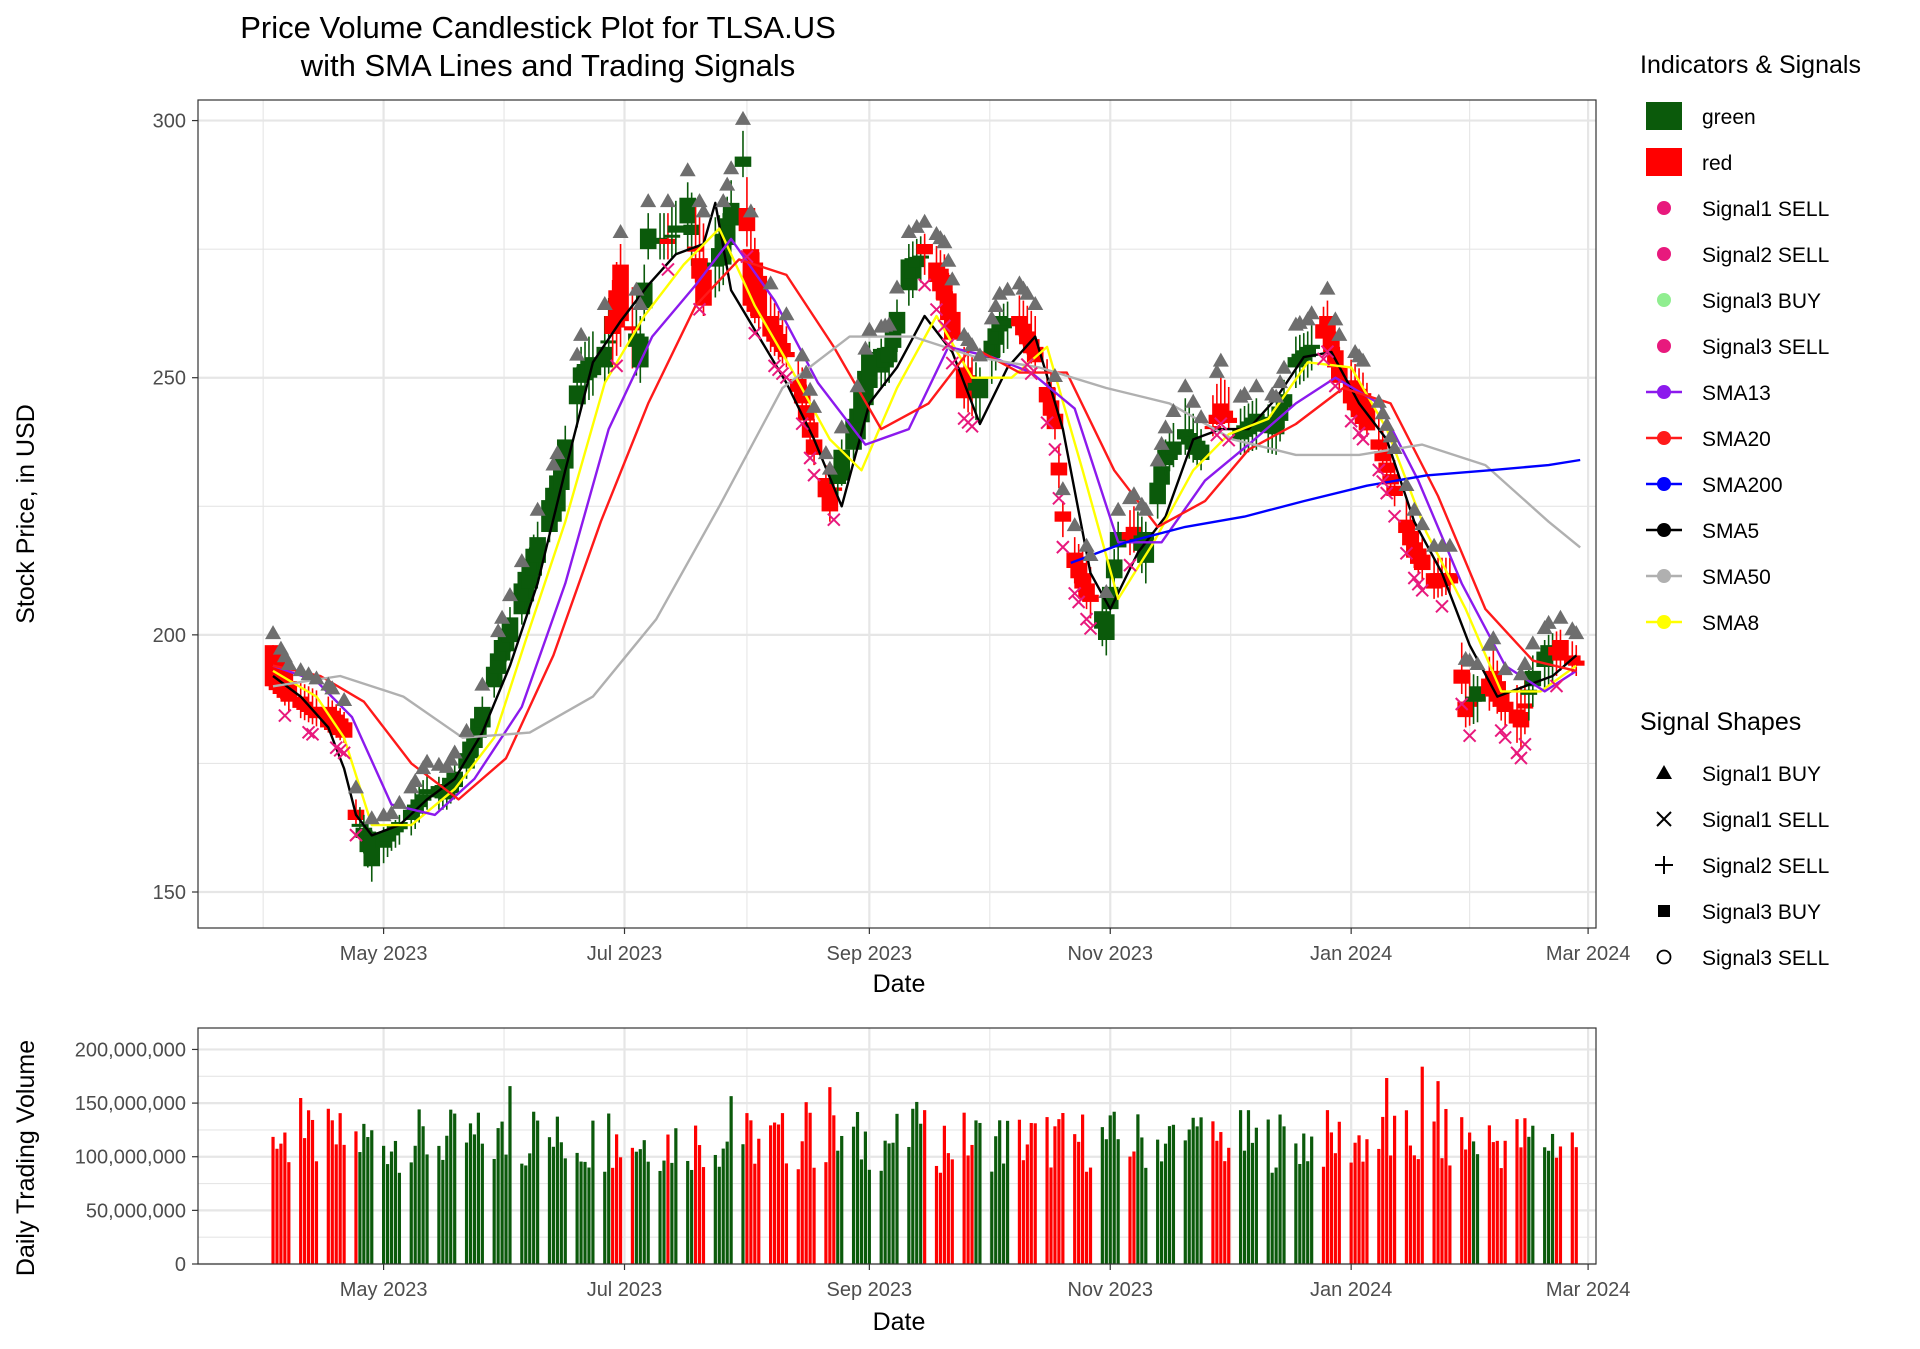  What do you see at coordinates (1110, 1290) in the screenshot?
I see `x-tick-label: Nov 2023` at bounding box center [1110, 1290].